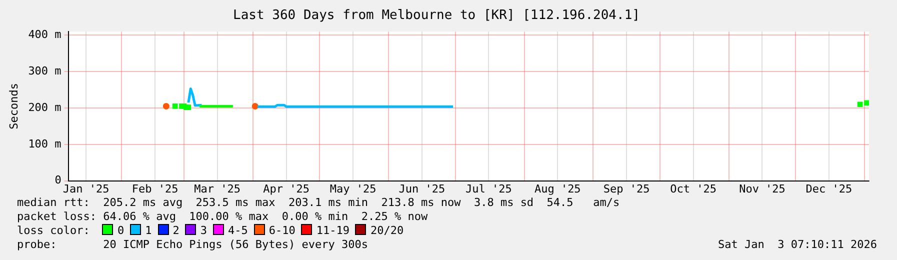  I want to click on legend-label: 6-10, so click(282, 230).